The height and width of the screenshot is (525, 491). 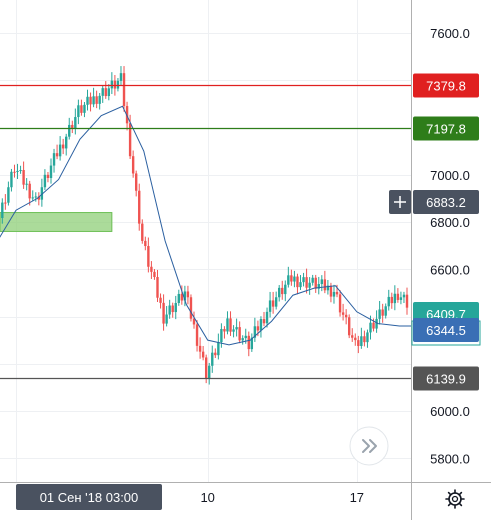 What do you see at coordinates (450, 222) in the screenshot?
I see `y-tick-label: 6800.0` at bounding box center [450, 222].